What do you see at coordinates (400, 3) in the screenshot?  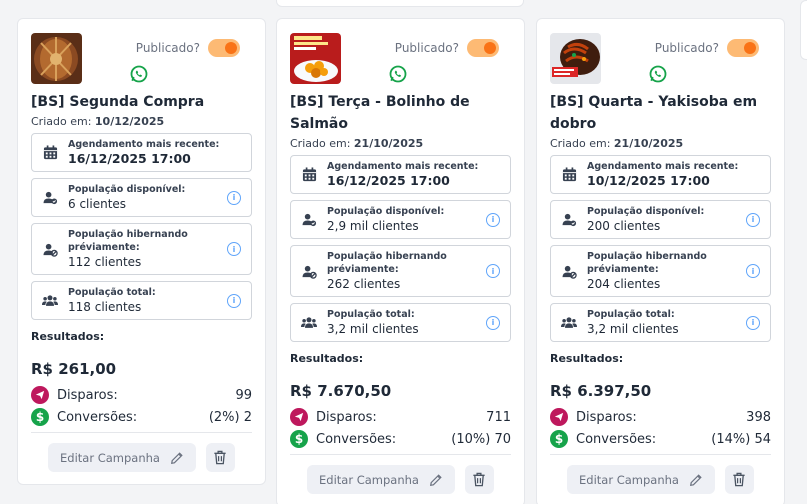 I see `card-stub-top` at bounding box center [400, 3].